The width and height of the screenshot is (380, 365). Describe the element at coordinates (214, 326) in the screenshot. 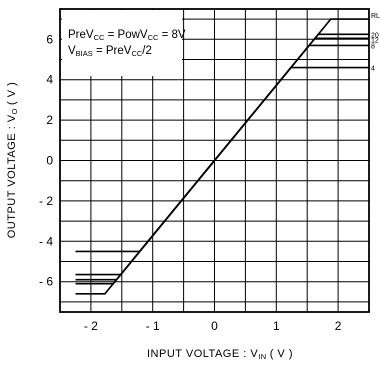

I see `x-tick-label: 0` at that location.